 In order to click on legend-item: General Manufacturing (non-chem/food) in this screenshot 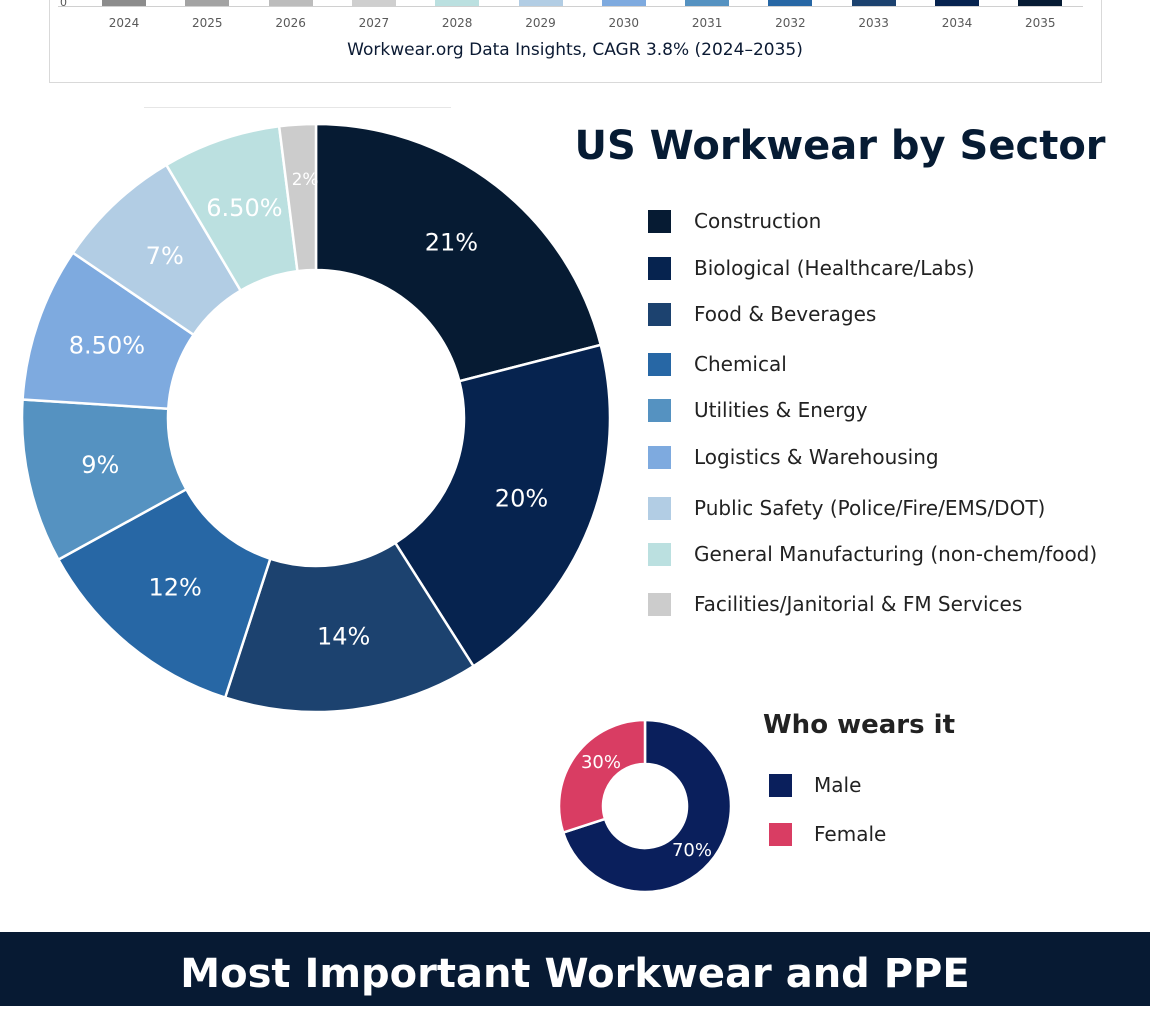, I will do `click(872, 554)`.